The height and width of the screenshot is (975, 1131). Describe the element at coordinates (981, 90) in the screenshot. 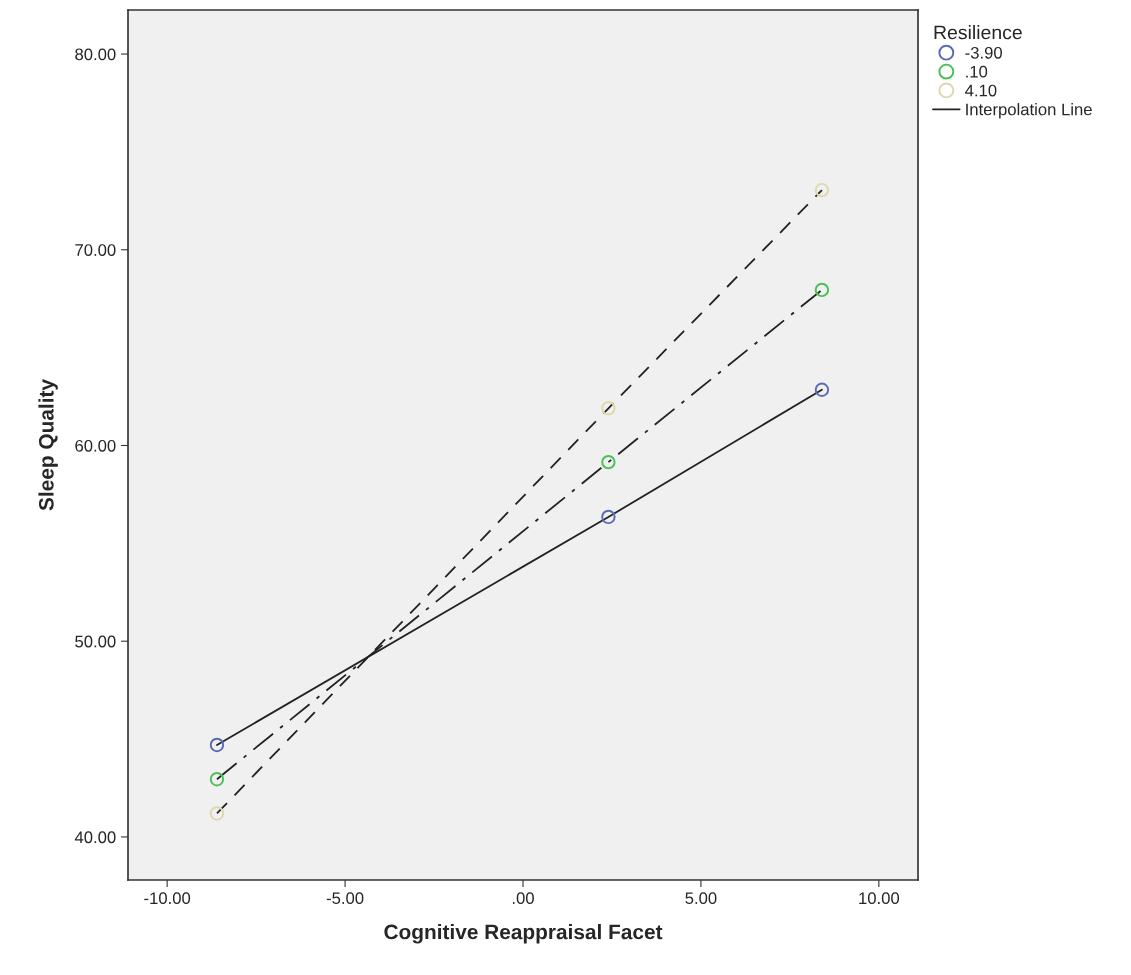

I see `legend-label: 4.10` at that location.